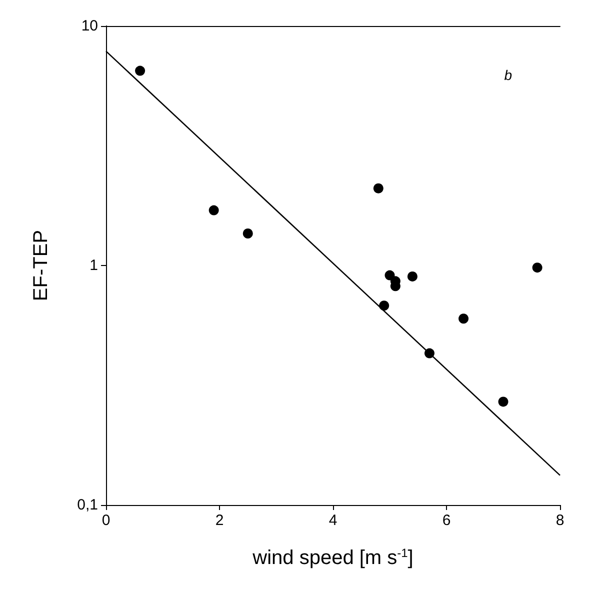 The image size is (605, 600). I want to click on y-axis-title: EF-TEP, so click(41, 266).